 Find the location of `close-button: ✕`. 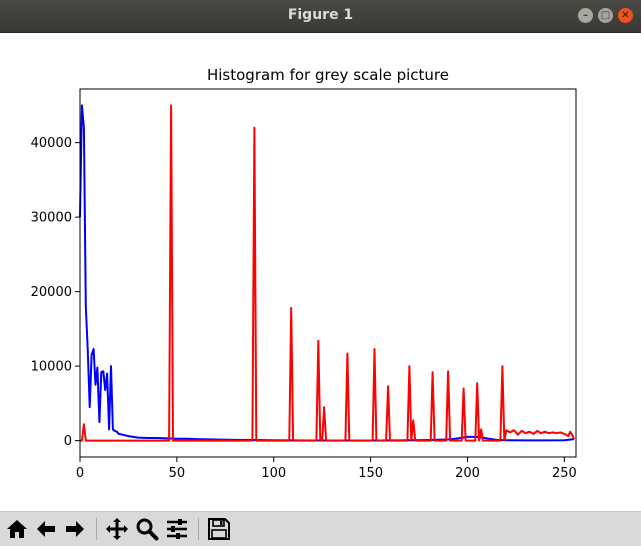

close-button: ✕ is located at coordinates (625, 15).